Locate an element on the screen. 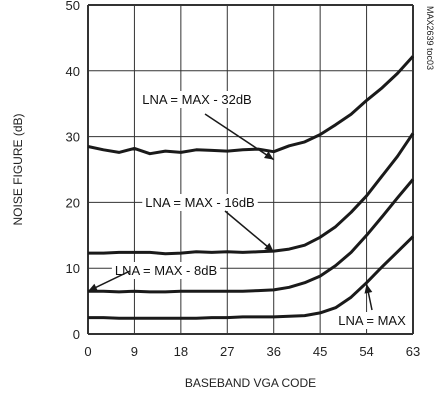 This screenshot has width=435, height=402. y-axis-label: NOISE FIGURE (dB) is located at coordinates (18, 169).